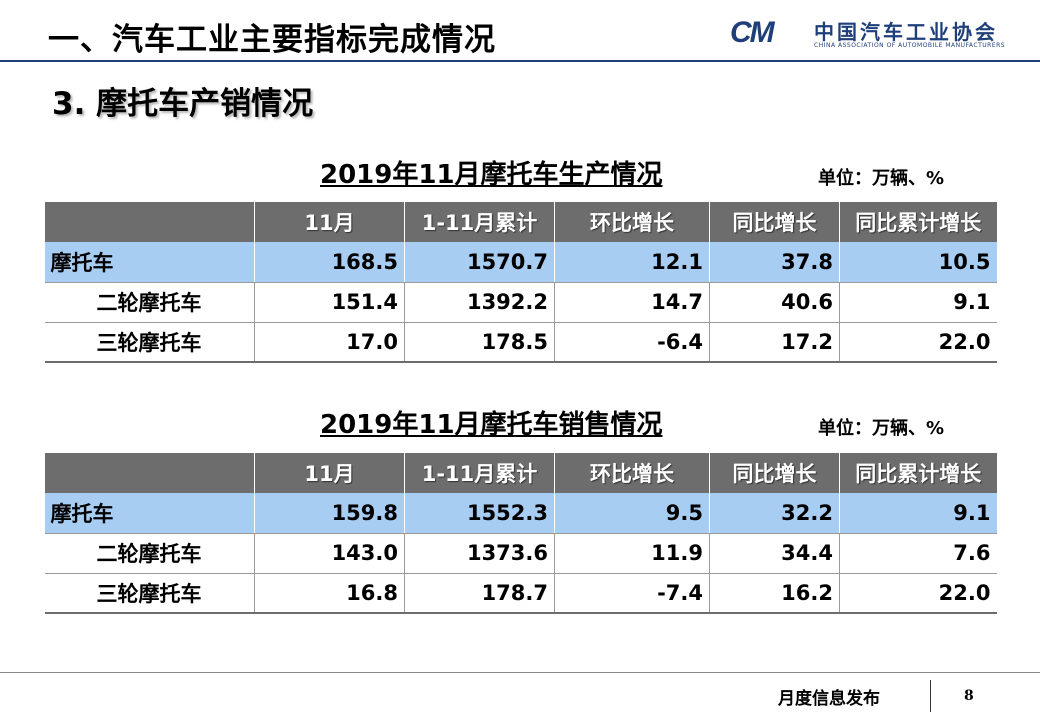  I want to click on cell-value: 16.8, so click(329, 593).